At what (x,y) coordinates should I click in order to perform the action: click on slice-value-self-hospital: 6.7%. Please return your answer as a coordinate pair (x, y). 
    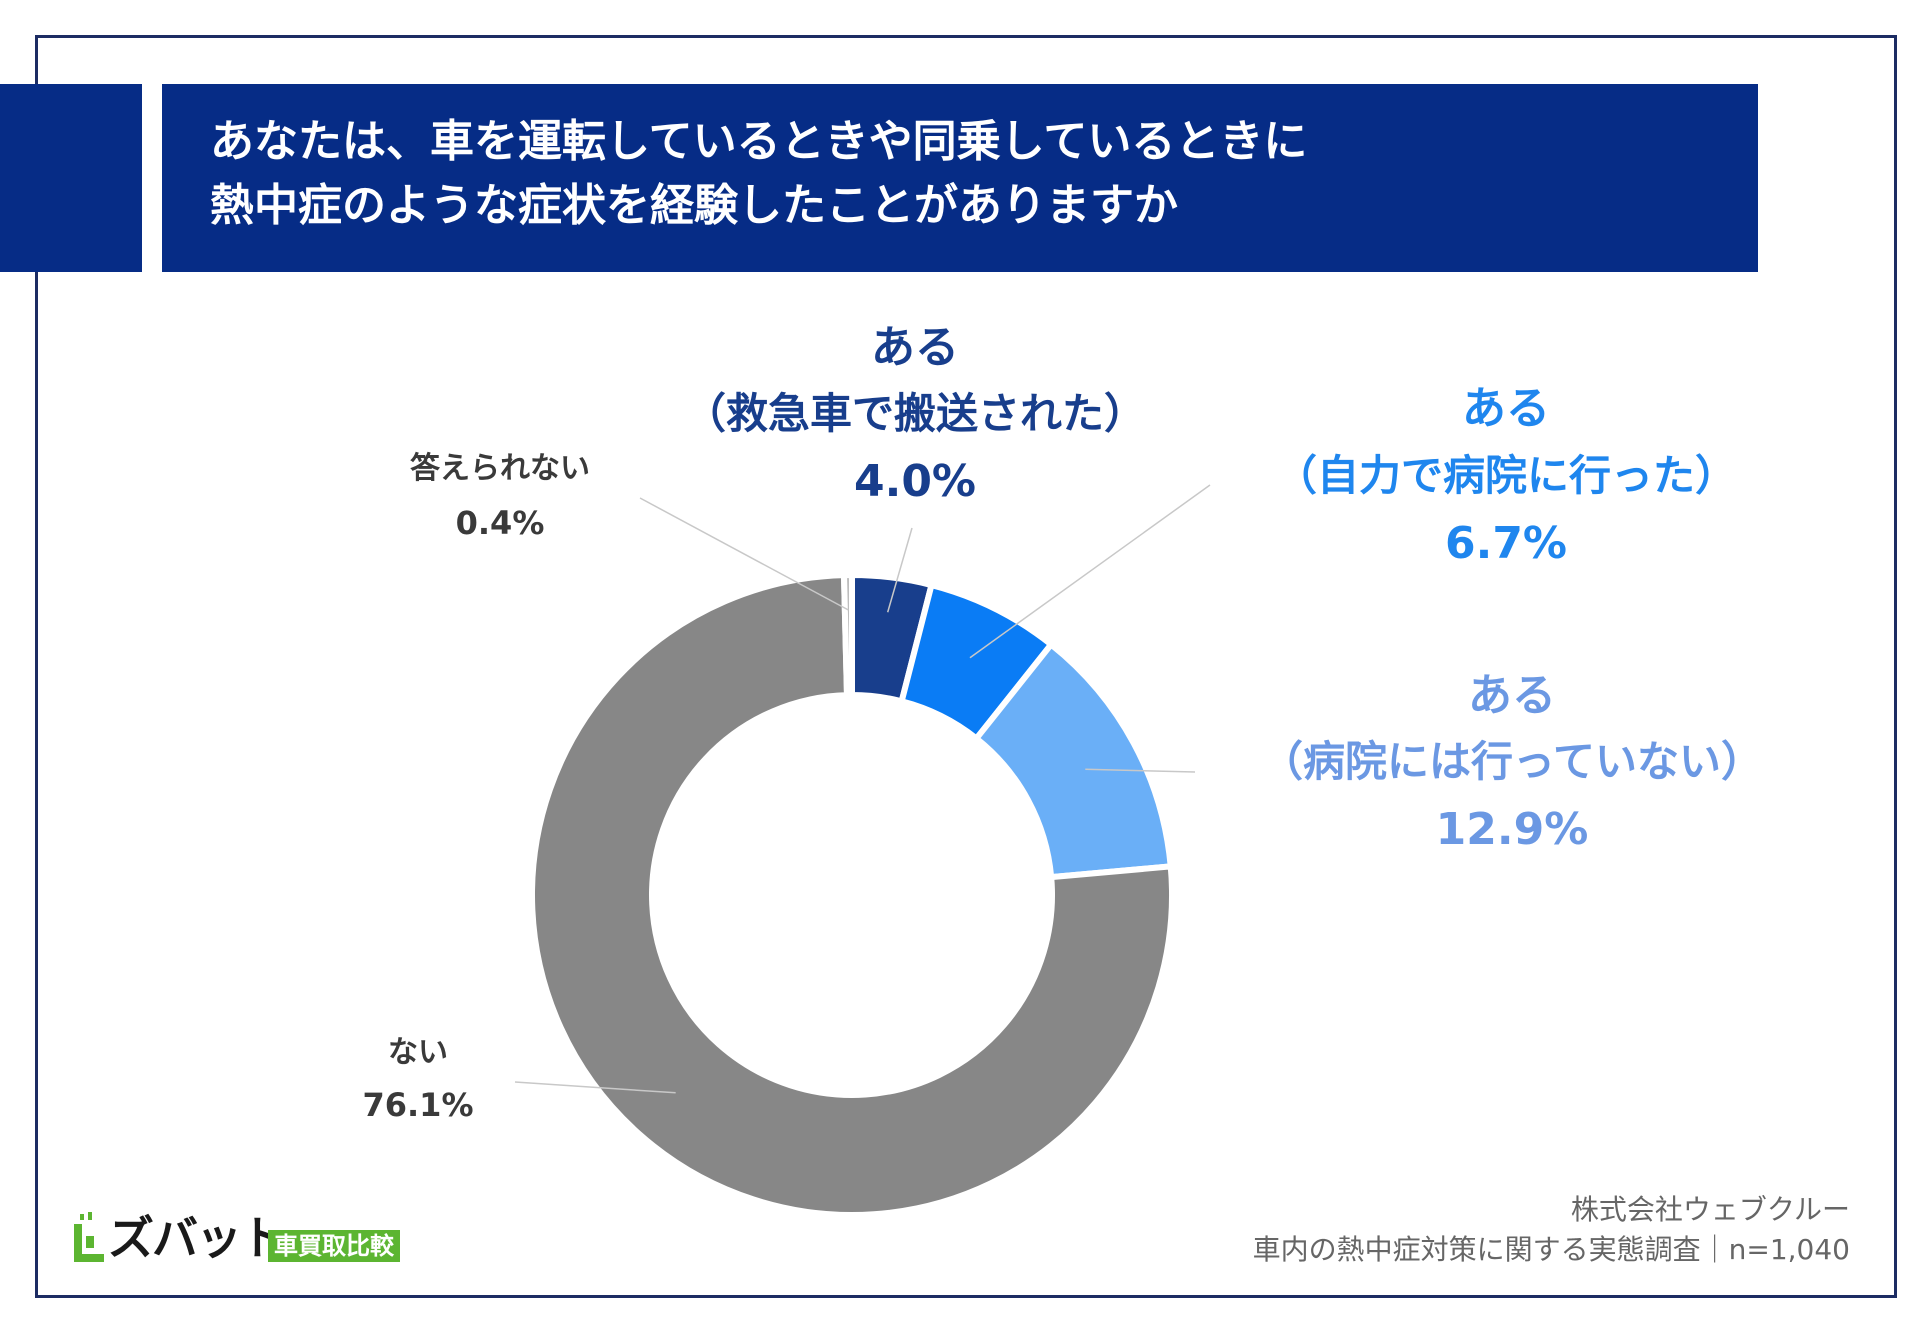
    Looking at the image, I should click on (1506, 543).